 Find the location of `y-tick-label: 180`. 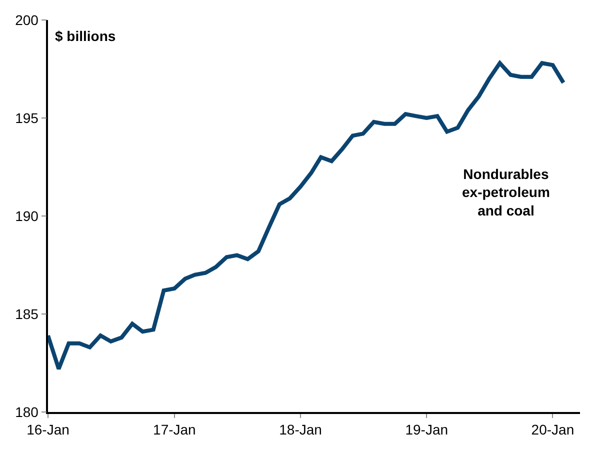

y-tick-label: 180 is located at coordinates (27, 412).